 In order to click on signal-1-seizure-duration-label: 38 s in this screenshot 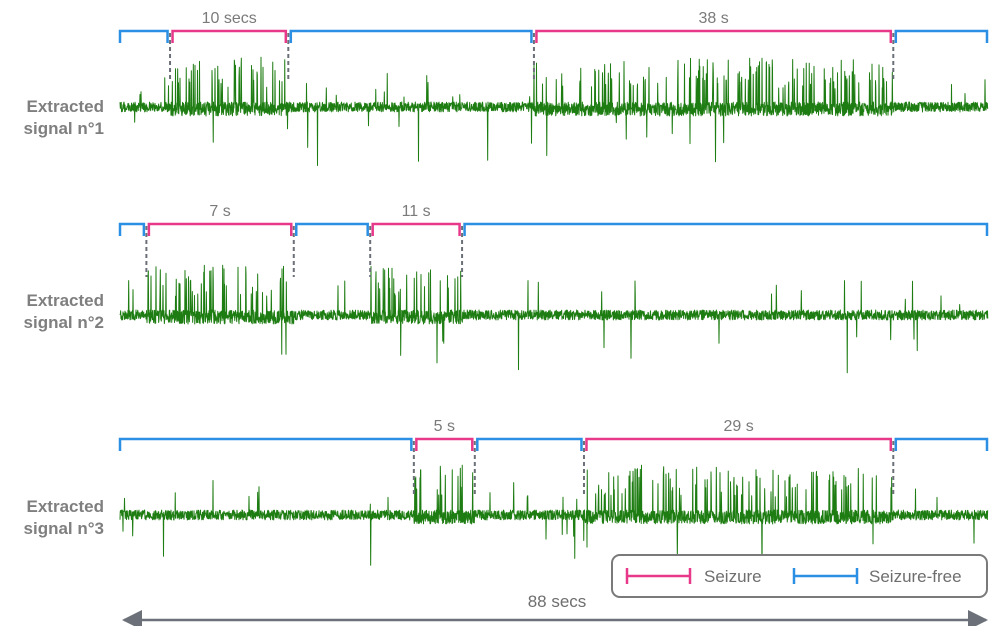, I will do `click(713, 18)`.